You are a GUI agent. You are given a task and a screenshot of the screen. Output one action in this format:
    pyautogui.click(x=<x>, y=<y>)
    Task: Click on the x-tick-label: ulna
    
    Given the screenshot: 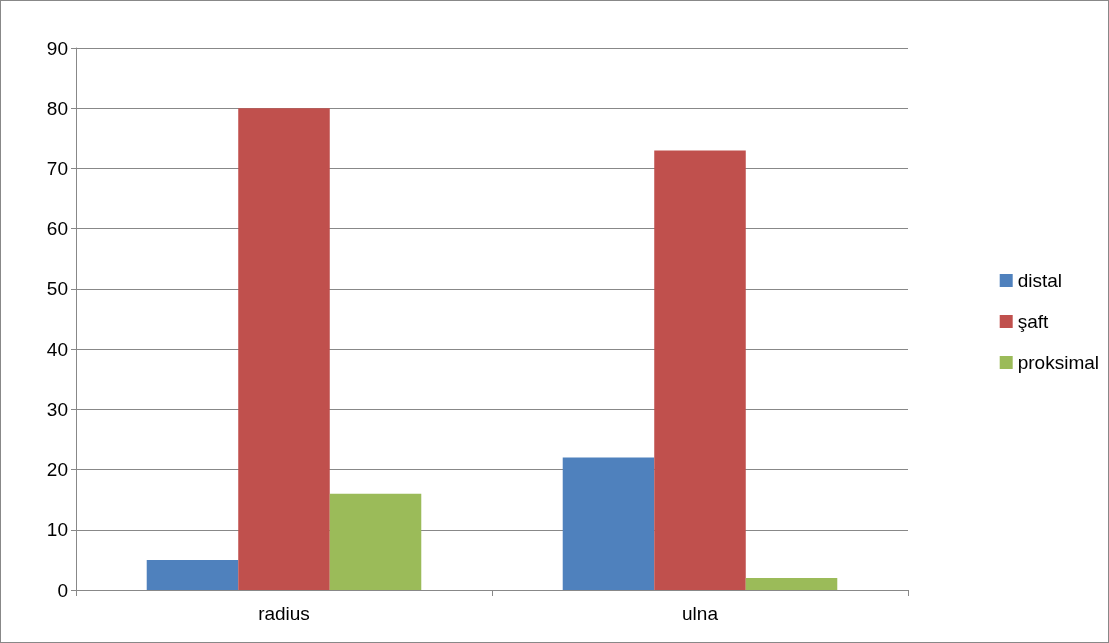 What is the action you would take?
    pyautogui.click(x=700, y=613)
    